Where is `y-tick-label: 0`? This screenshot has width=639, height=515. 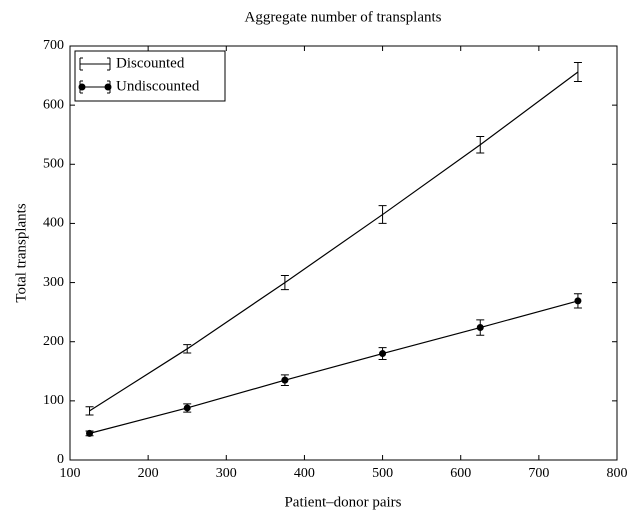
y-tick-label: 0 is located at coordinates (60, 459).